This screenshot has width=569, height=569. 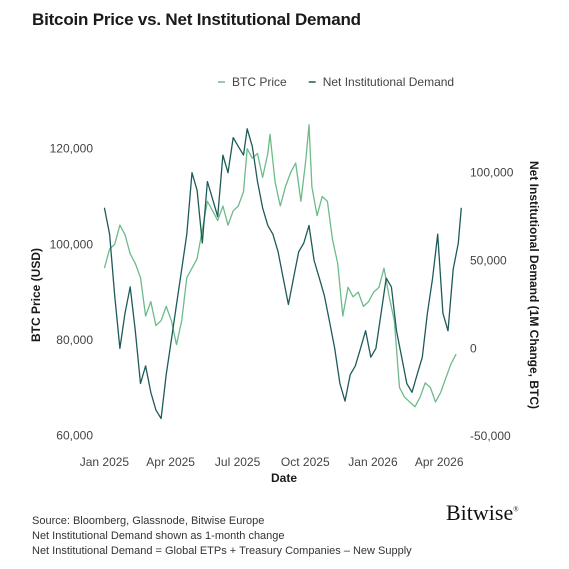 I want to click on y-tick-label: 100,000, so click(x=72, y=244).